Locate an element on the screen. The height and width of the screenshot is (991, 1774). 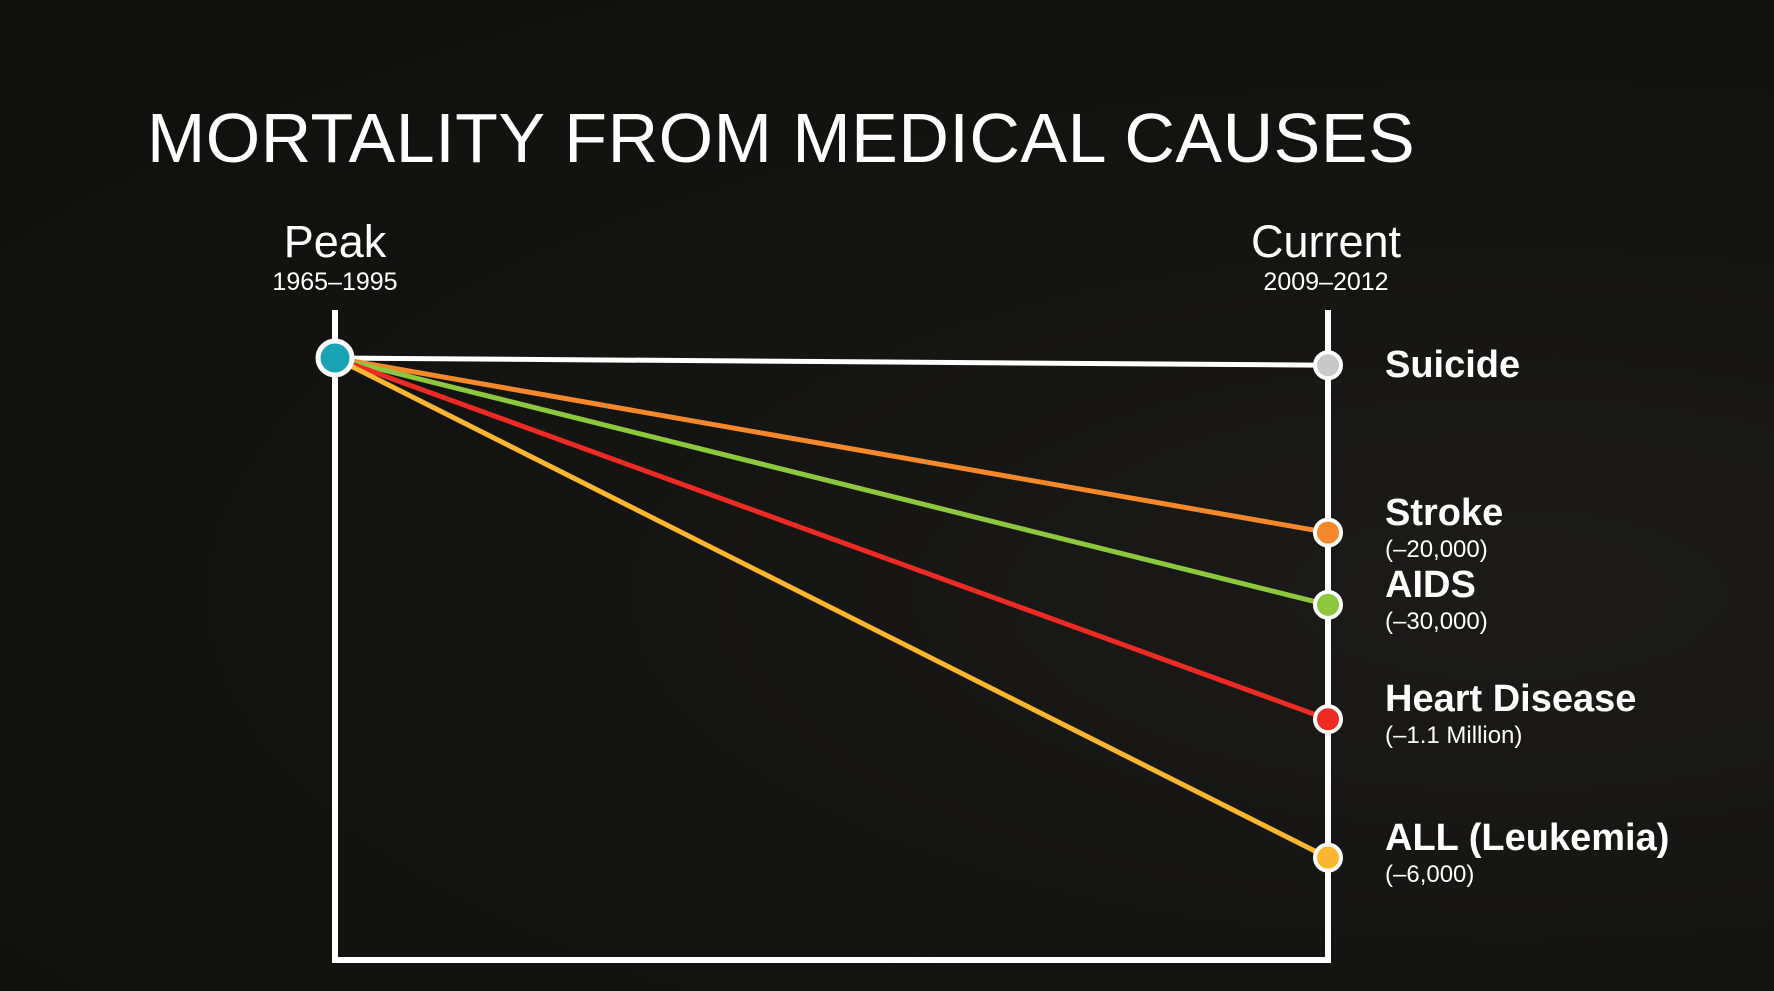
cause-label-suicide: Suicide is located at coordinates (1452, 365).